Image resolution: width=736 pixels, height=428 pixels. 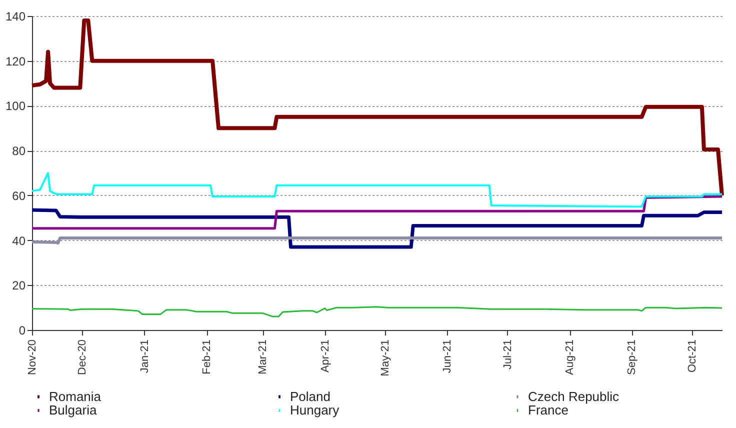 I want to click on x-tick-label: Jan-21, so click(x=144, y=357).